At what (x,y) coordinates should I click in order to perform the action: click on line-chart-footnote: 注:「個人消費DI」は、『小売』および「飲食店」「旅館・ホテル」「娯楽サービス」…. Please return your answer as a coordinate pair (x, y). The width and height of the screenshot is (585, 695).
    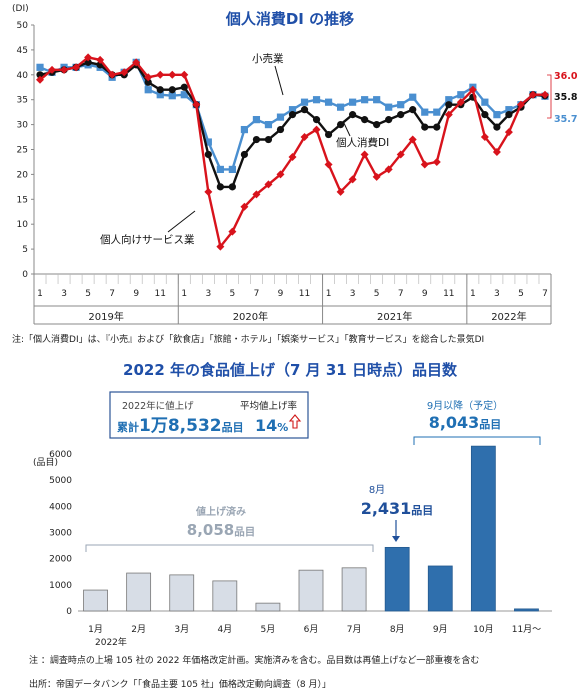
    Looking at the image, I should click on (248, 339).